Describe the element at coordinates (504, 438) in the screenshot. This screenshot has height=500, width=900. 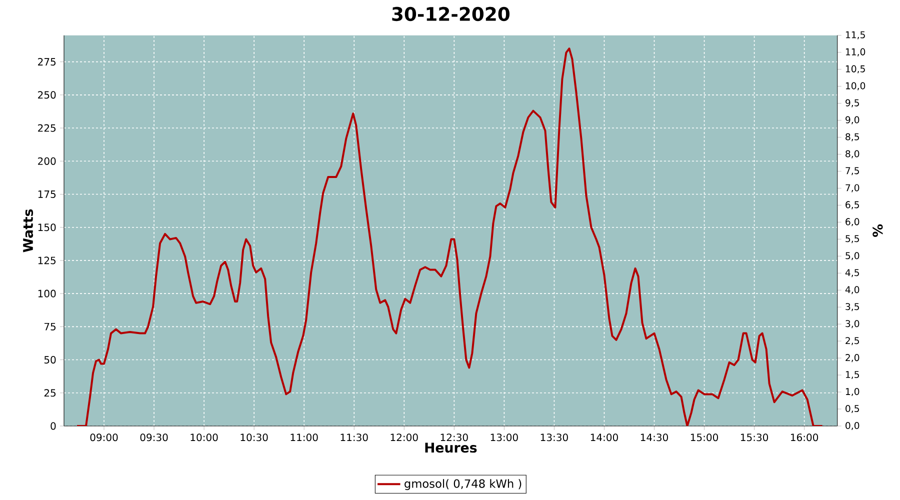
I see `x-tick-label: 13:00` at that location.